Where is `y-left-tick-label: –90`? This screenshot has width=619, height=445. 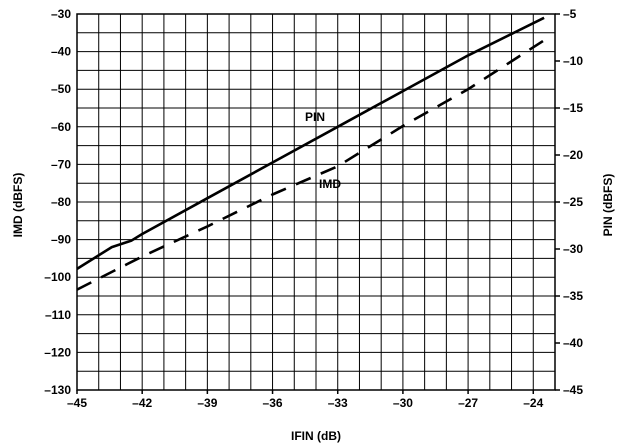 y-left-tick-label: –90 is located at coordinates (61, 240).